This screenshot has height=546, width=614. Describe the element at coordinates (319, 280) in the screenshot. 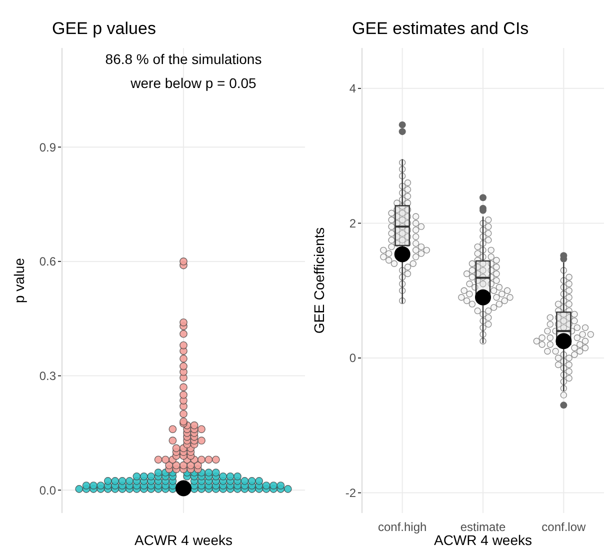

I see `y-axis-title: GEE Coefficients` at that location.